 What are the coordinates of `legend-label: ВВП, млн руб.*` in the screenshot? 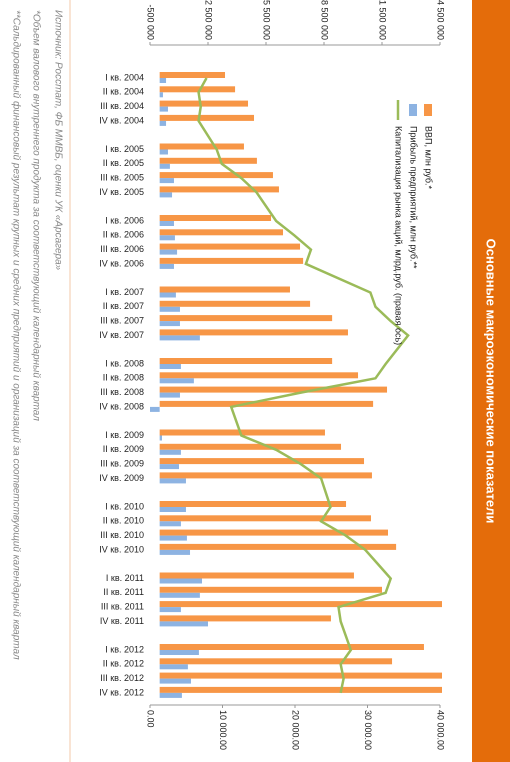 It's located at (429, 158).